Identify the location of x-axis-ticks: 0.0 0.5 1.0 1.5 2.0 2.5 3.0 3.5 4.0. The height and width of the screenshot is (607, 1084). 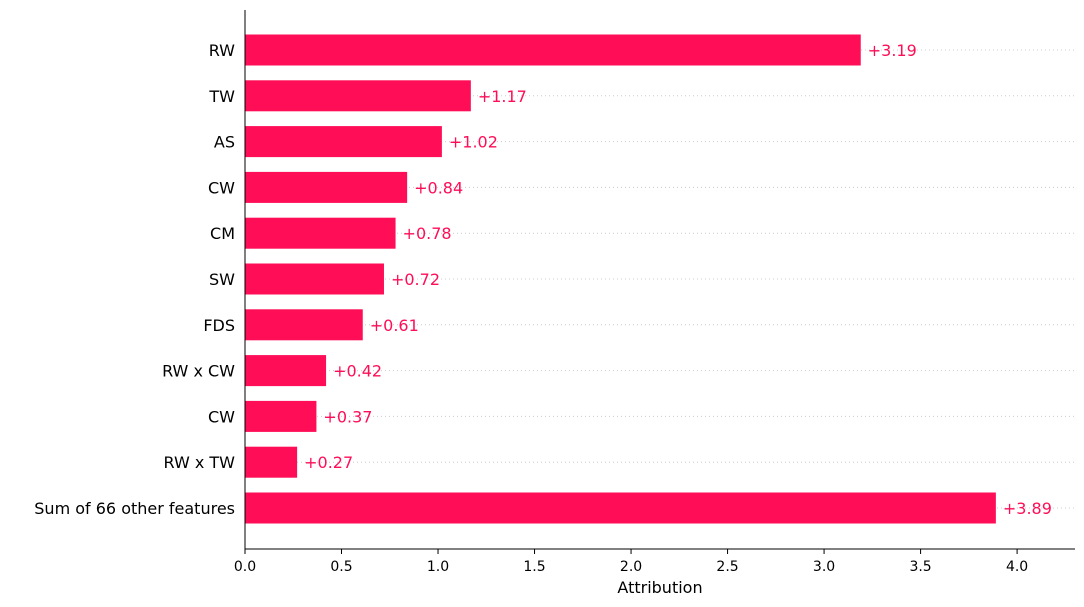
(631, 562).